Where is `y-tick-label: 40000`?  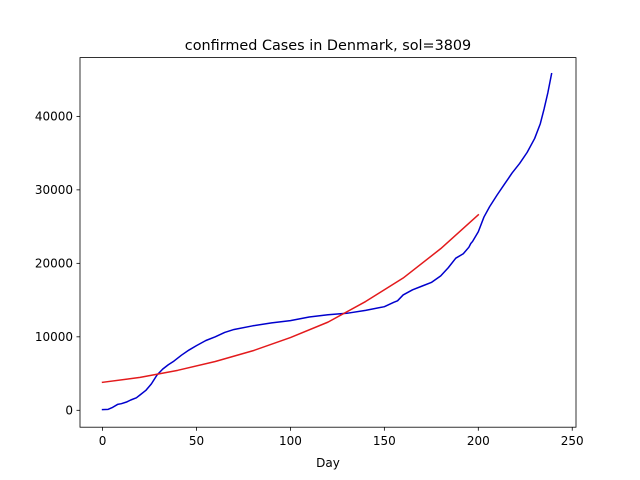
y-tick-label: 40000 is located at coordinates (54, 117).